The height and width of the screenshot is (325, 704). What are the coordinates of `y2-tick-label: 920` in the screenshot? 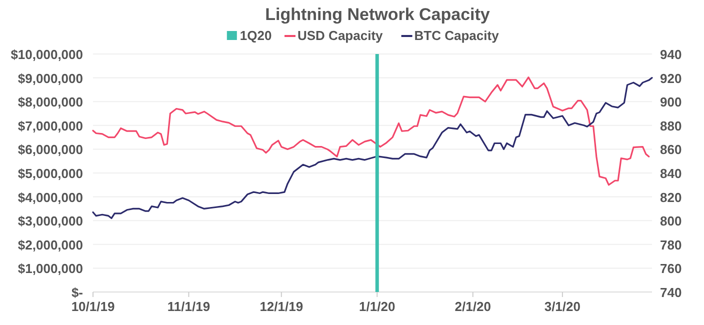 It's located at (671, 78).